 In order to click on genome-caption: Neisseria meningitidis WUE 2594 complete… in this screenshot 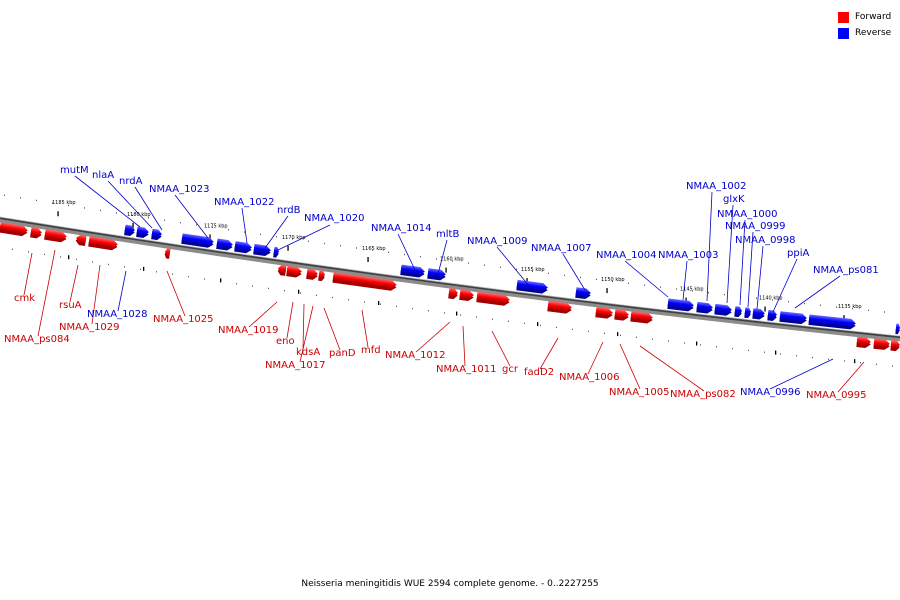, I will do `click(450, 584)`.